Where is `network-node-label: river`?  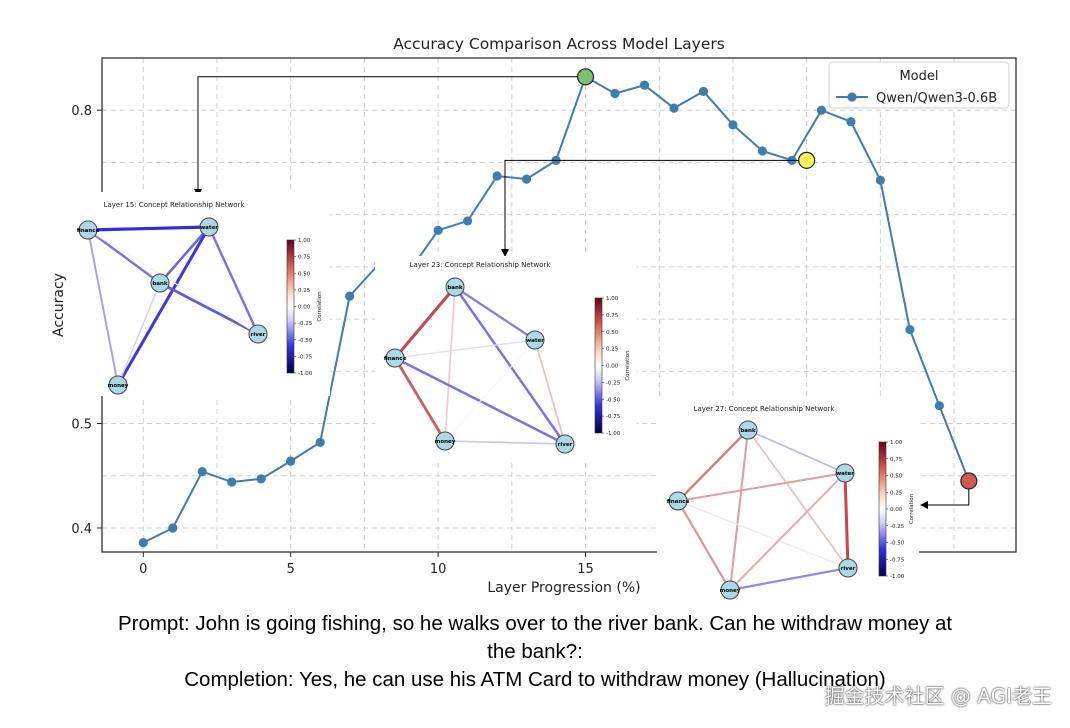
network-node-label: river is located at coordinates (848, 569).